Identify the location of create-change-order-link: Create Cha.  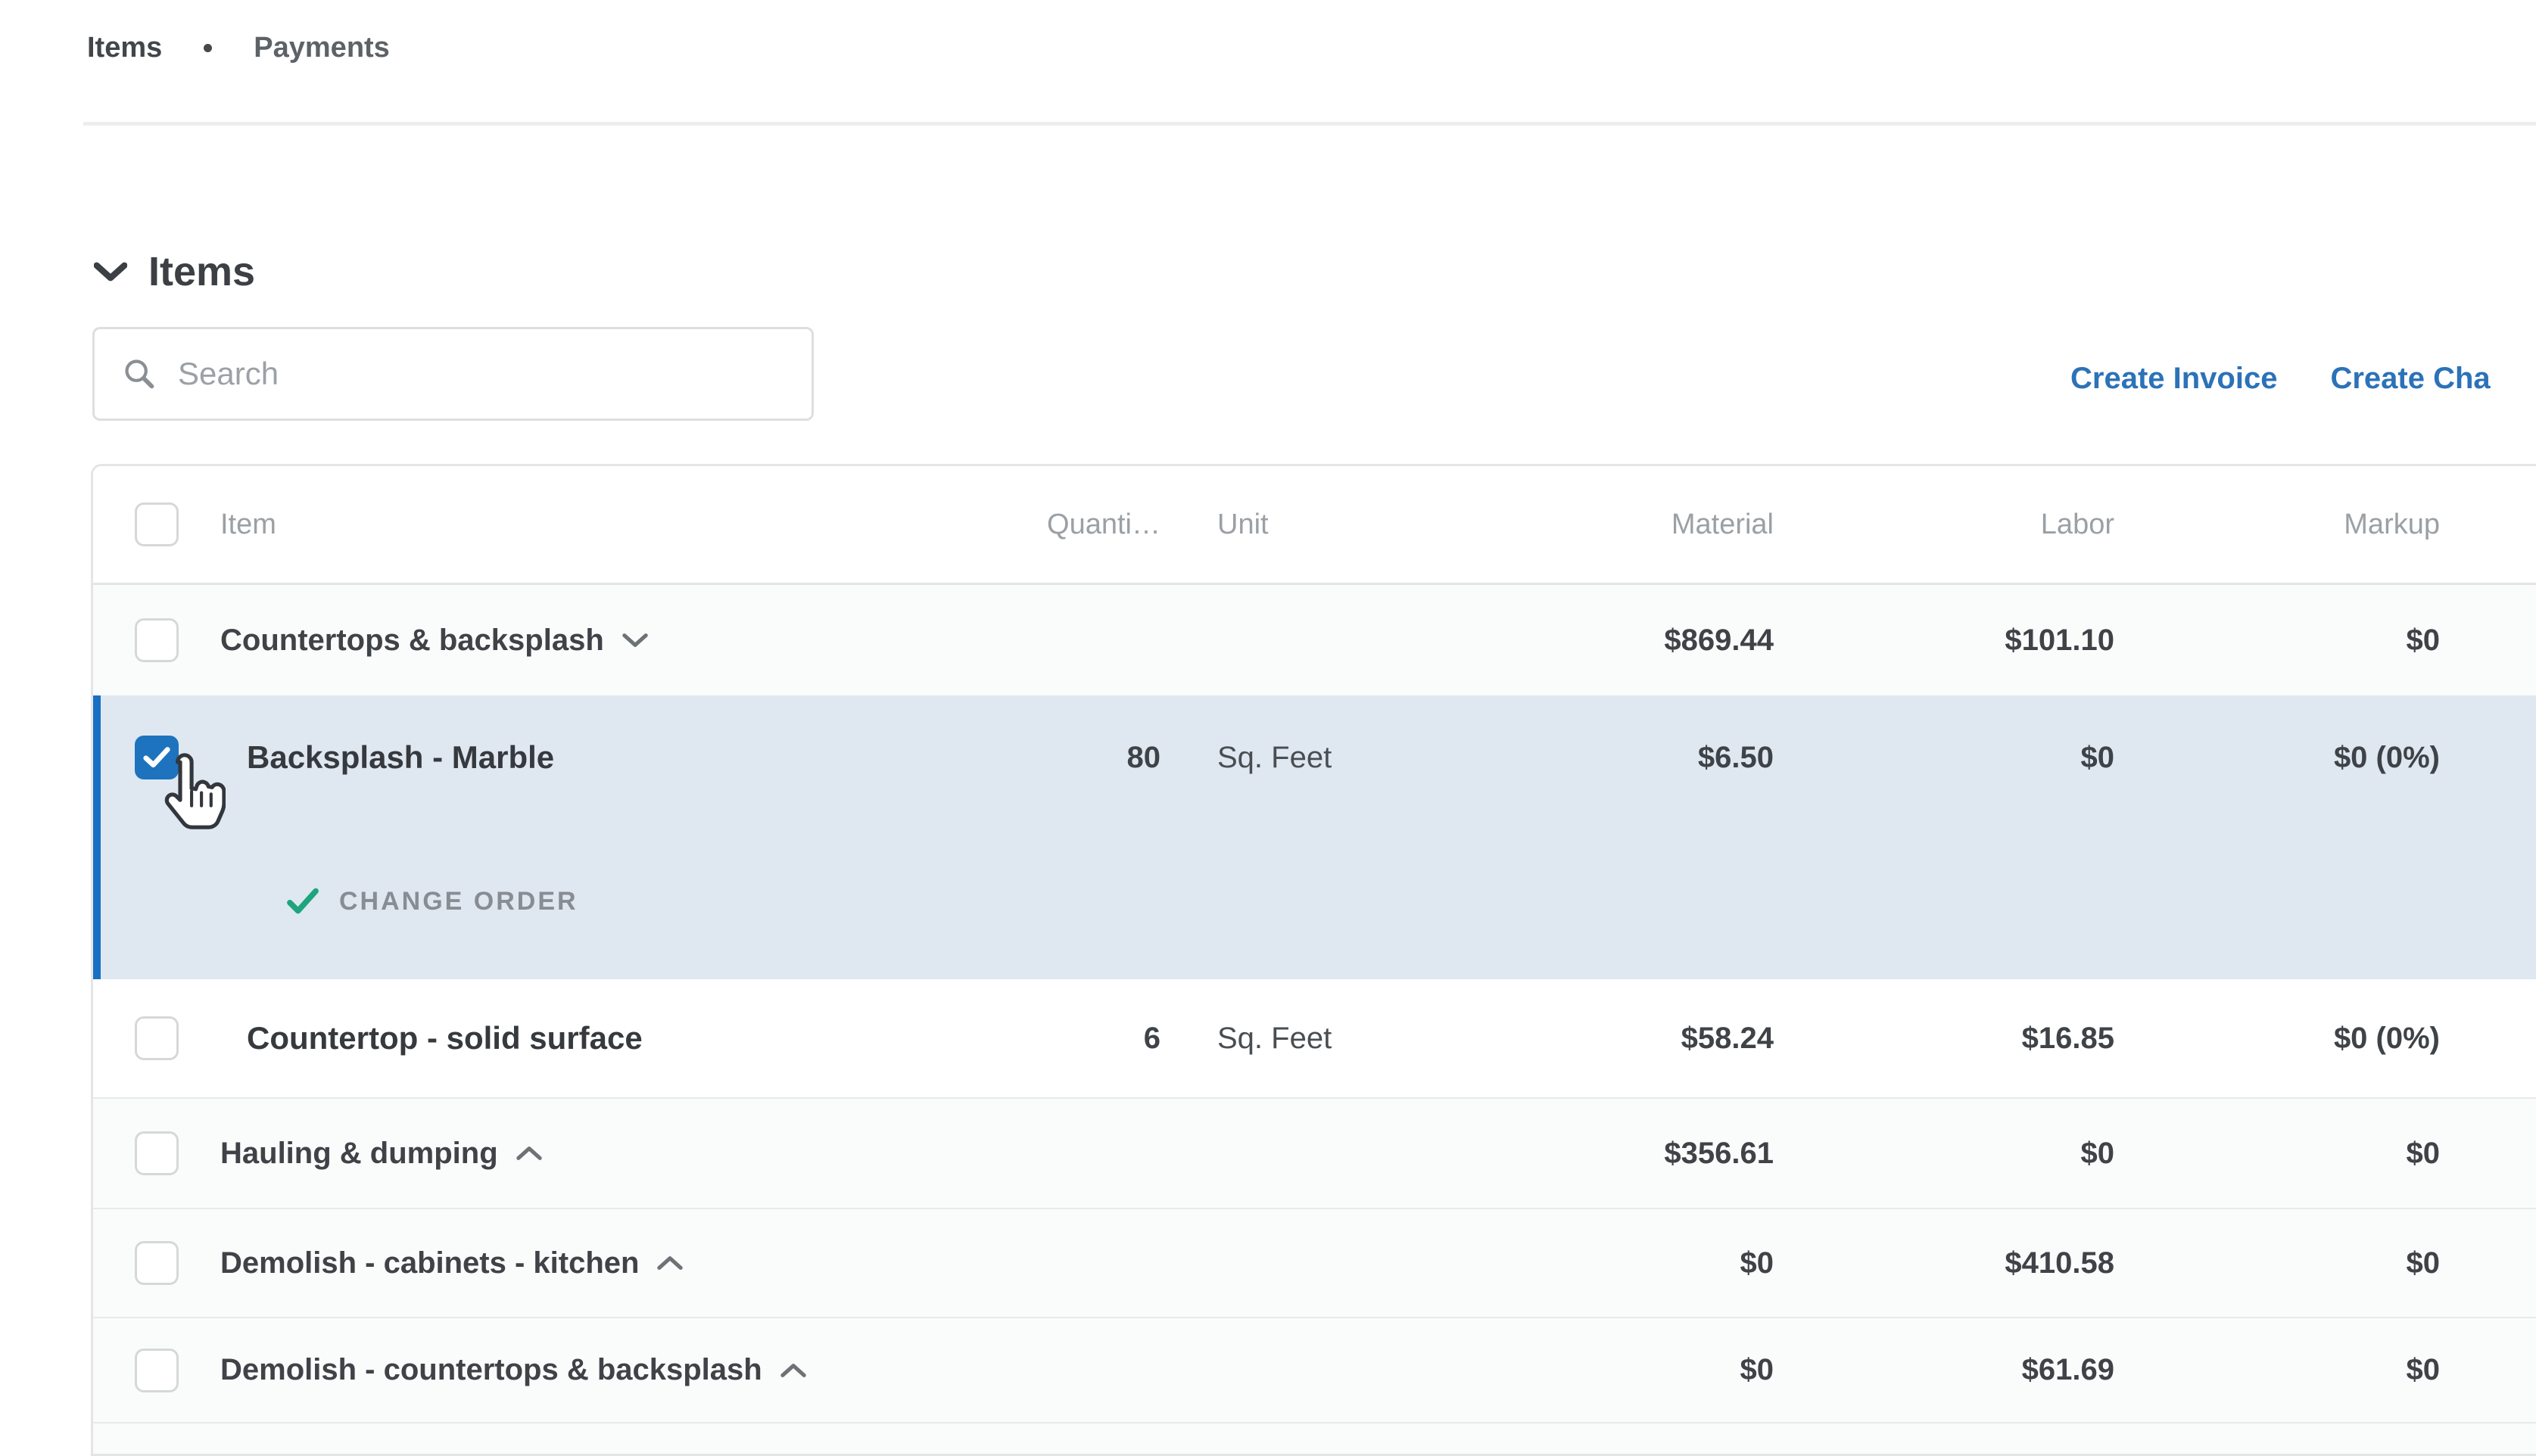
(2410, 378).